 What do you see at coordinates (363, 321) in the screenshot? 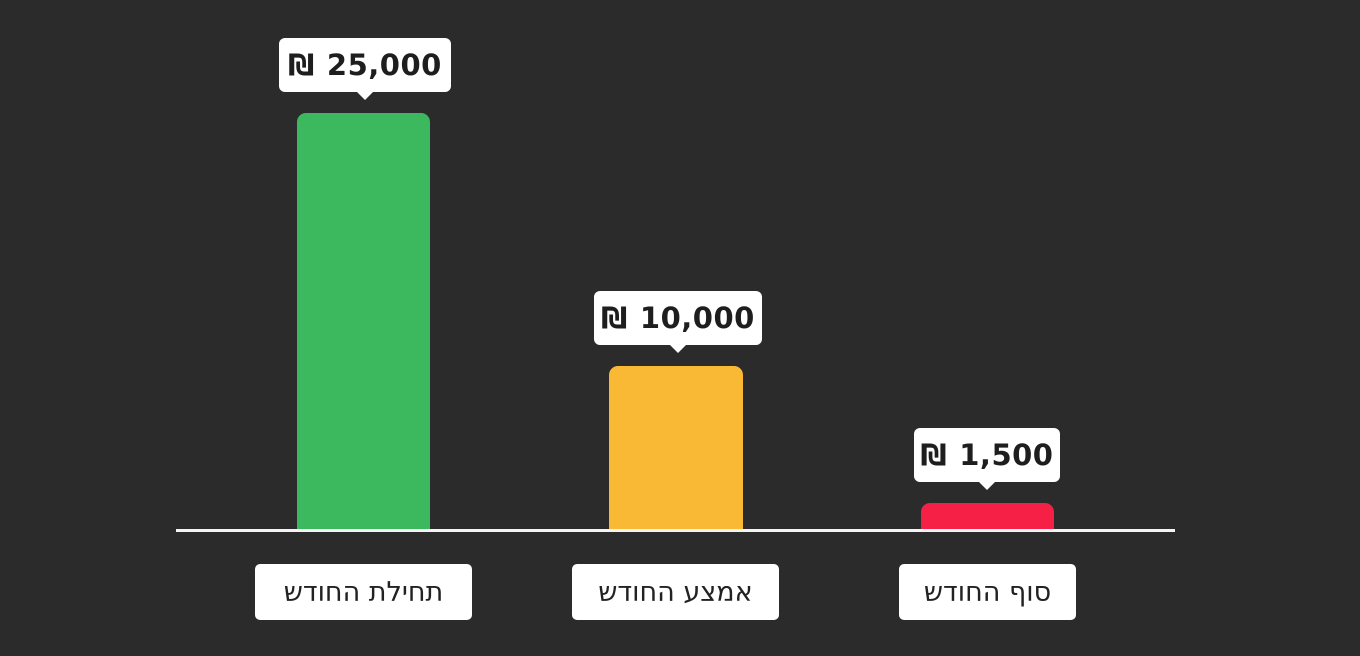
I see `bar-start-of-month` at bounding box center [363, 321].